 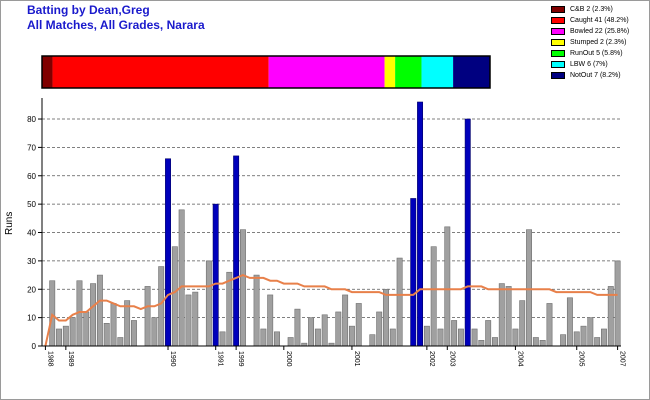 I want to click on y-tick-label: 50, so click(x=31, y=204).